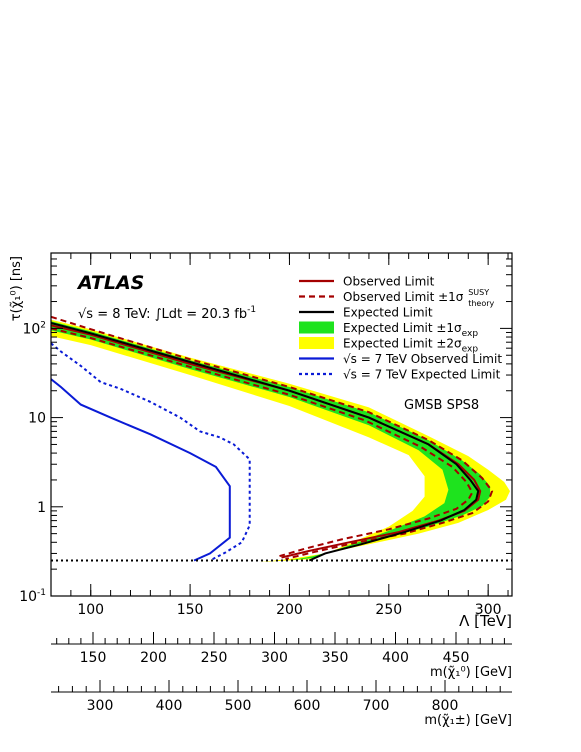 The height and width of the screenshot is (752, 581). What do you see at coordinates (214, 658) in the screenshot?
I see `secondary-tick-label: 250` at bounding box center [214, 658].